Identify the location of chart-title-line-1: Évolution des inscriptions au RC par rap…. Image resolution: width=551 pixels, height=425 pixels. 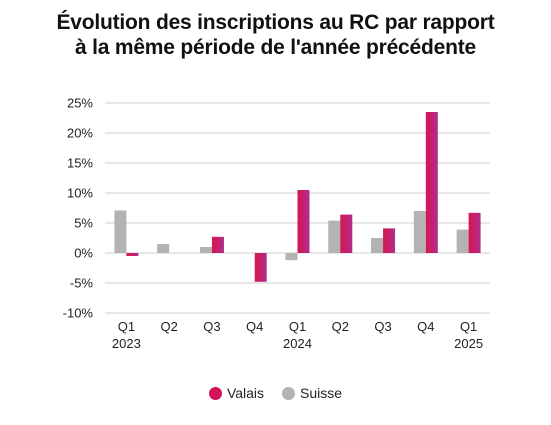
(275, 22).